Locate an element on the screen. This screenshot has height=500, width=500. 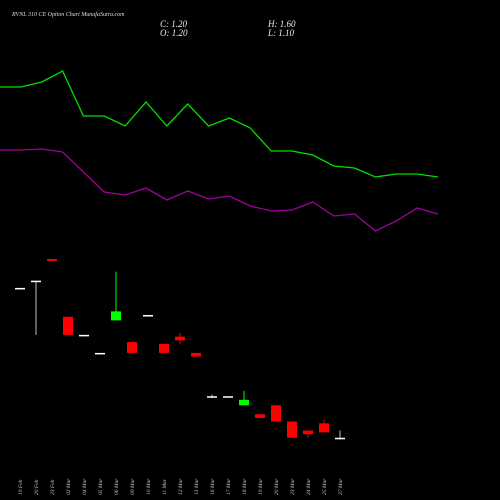
x-tick-label: 16 Mar is located at coordinates (213, 486).